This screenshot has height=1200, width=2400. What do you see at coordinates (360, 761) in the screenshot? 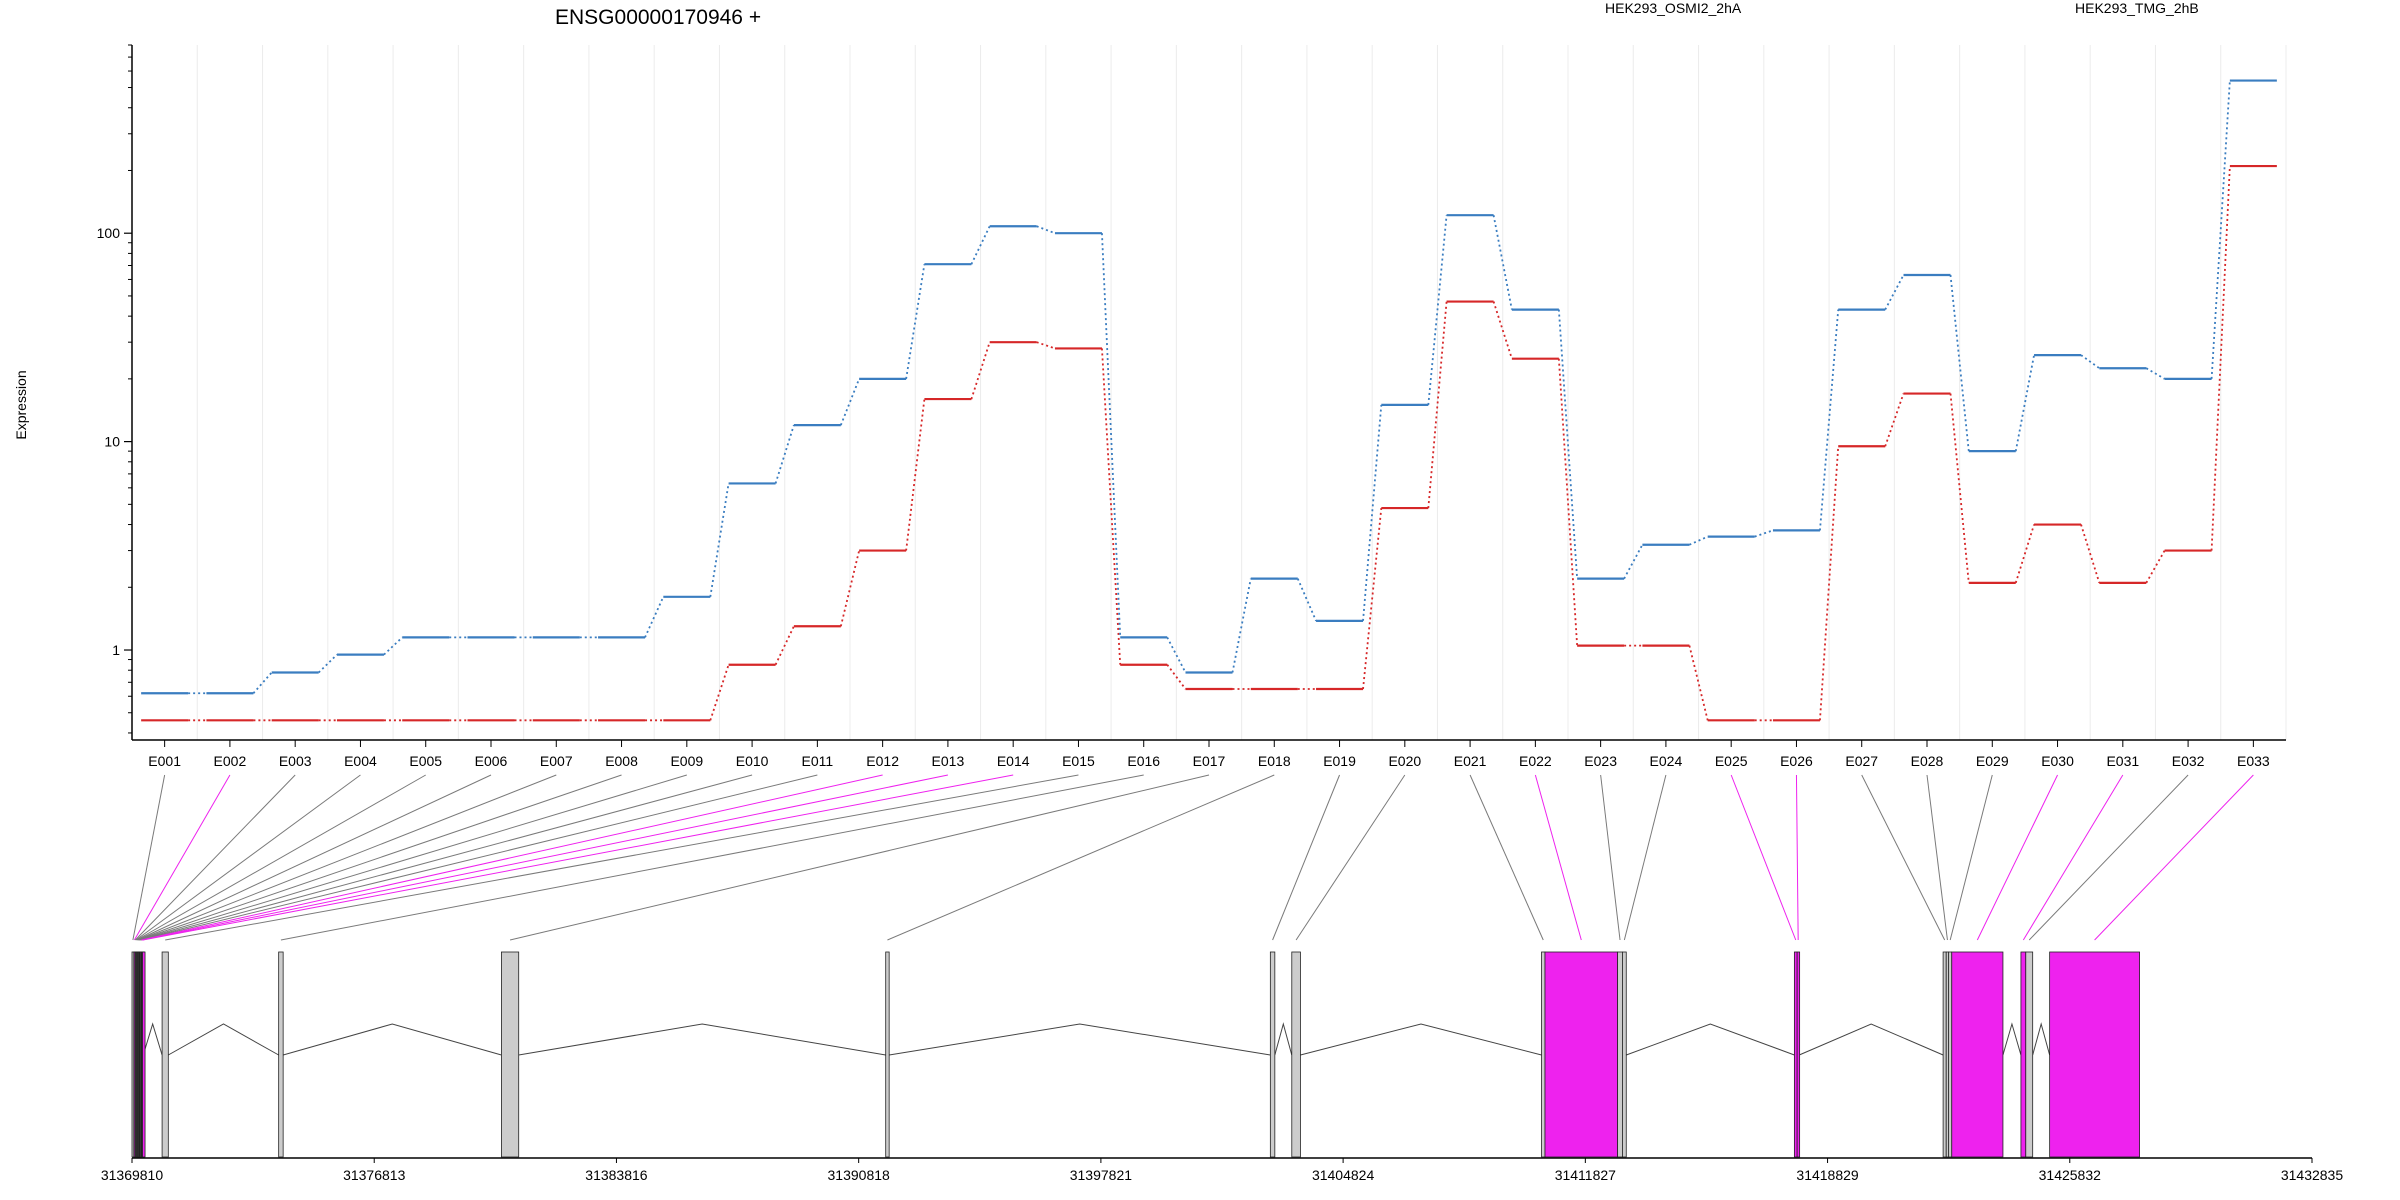
I see `x-tick-label: E004` at bounding box center [360, 761].